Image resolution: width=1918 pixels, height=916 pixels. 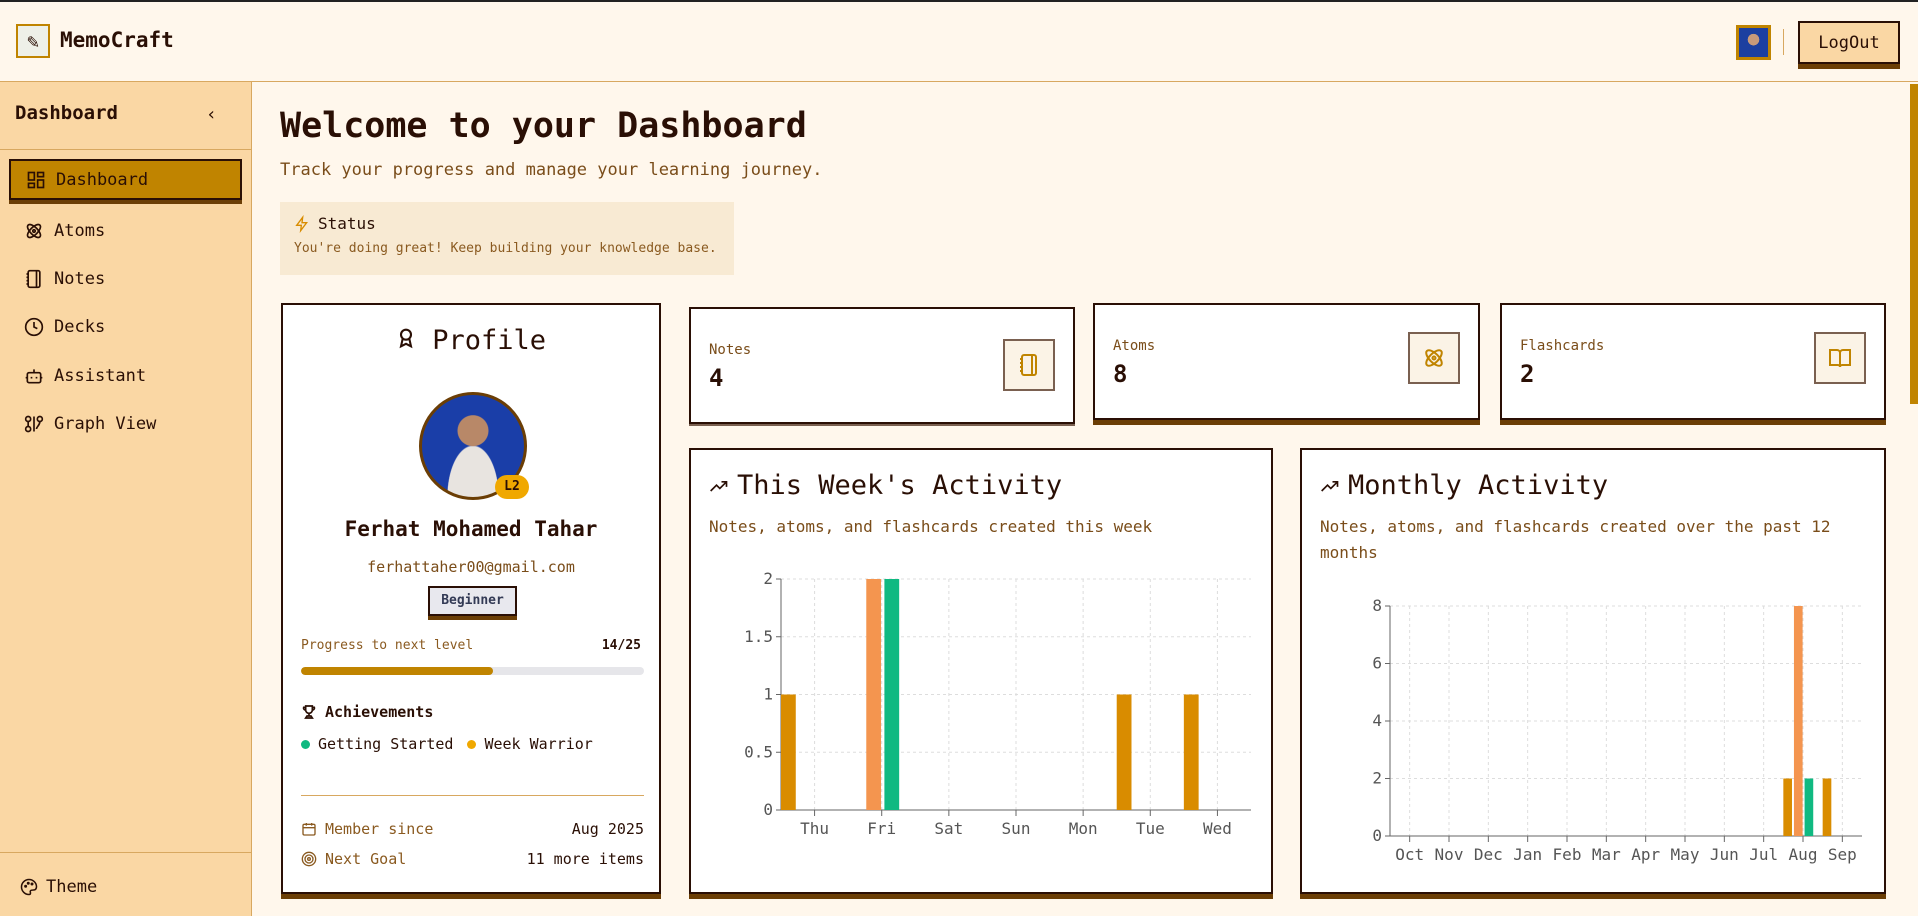 I want to click on calendar-icon, so click(x=309, y=829).